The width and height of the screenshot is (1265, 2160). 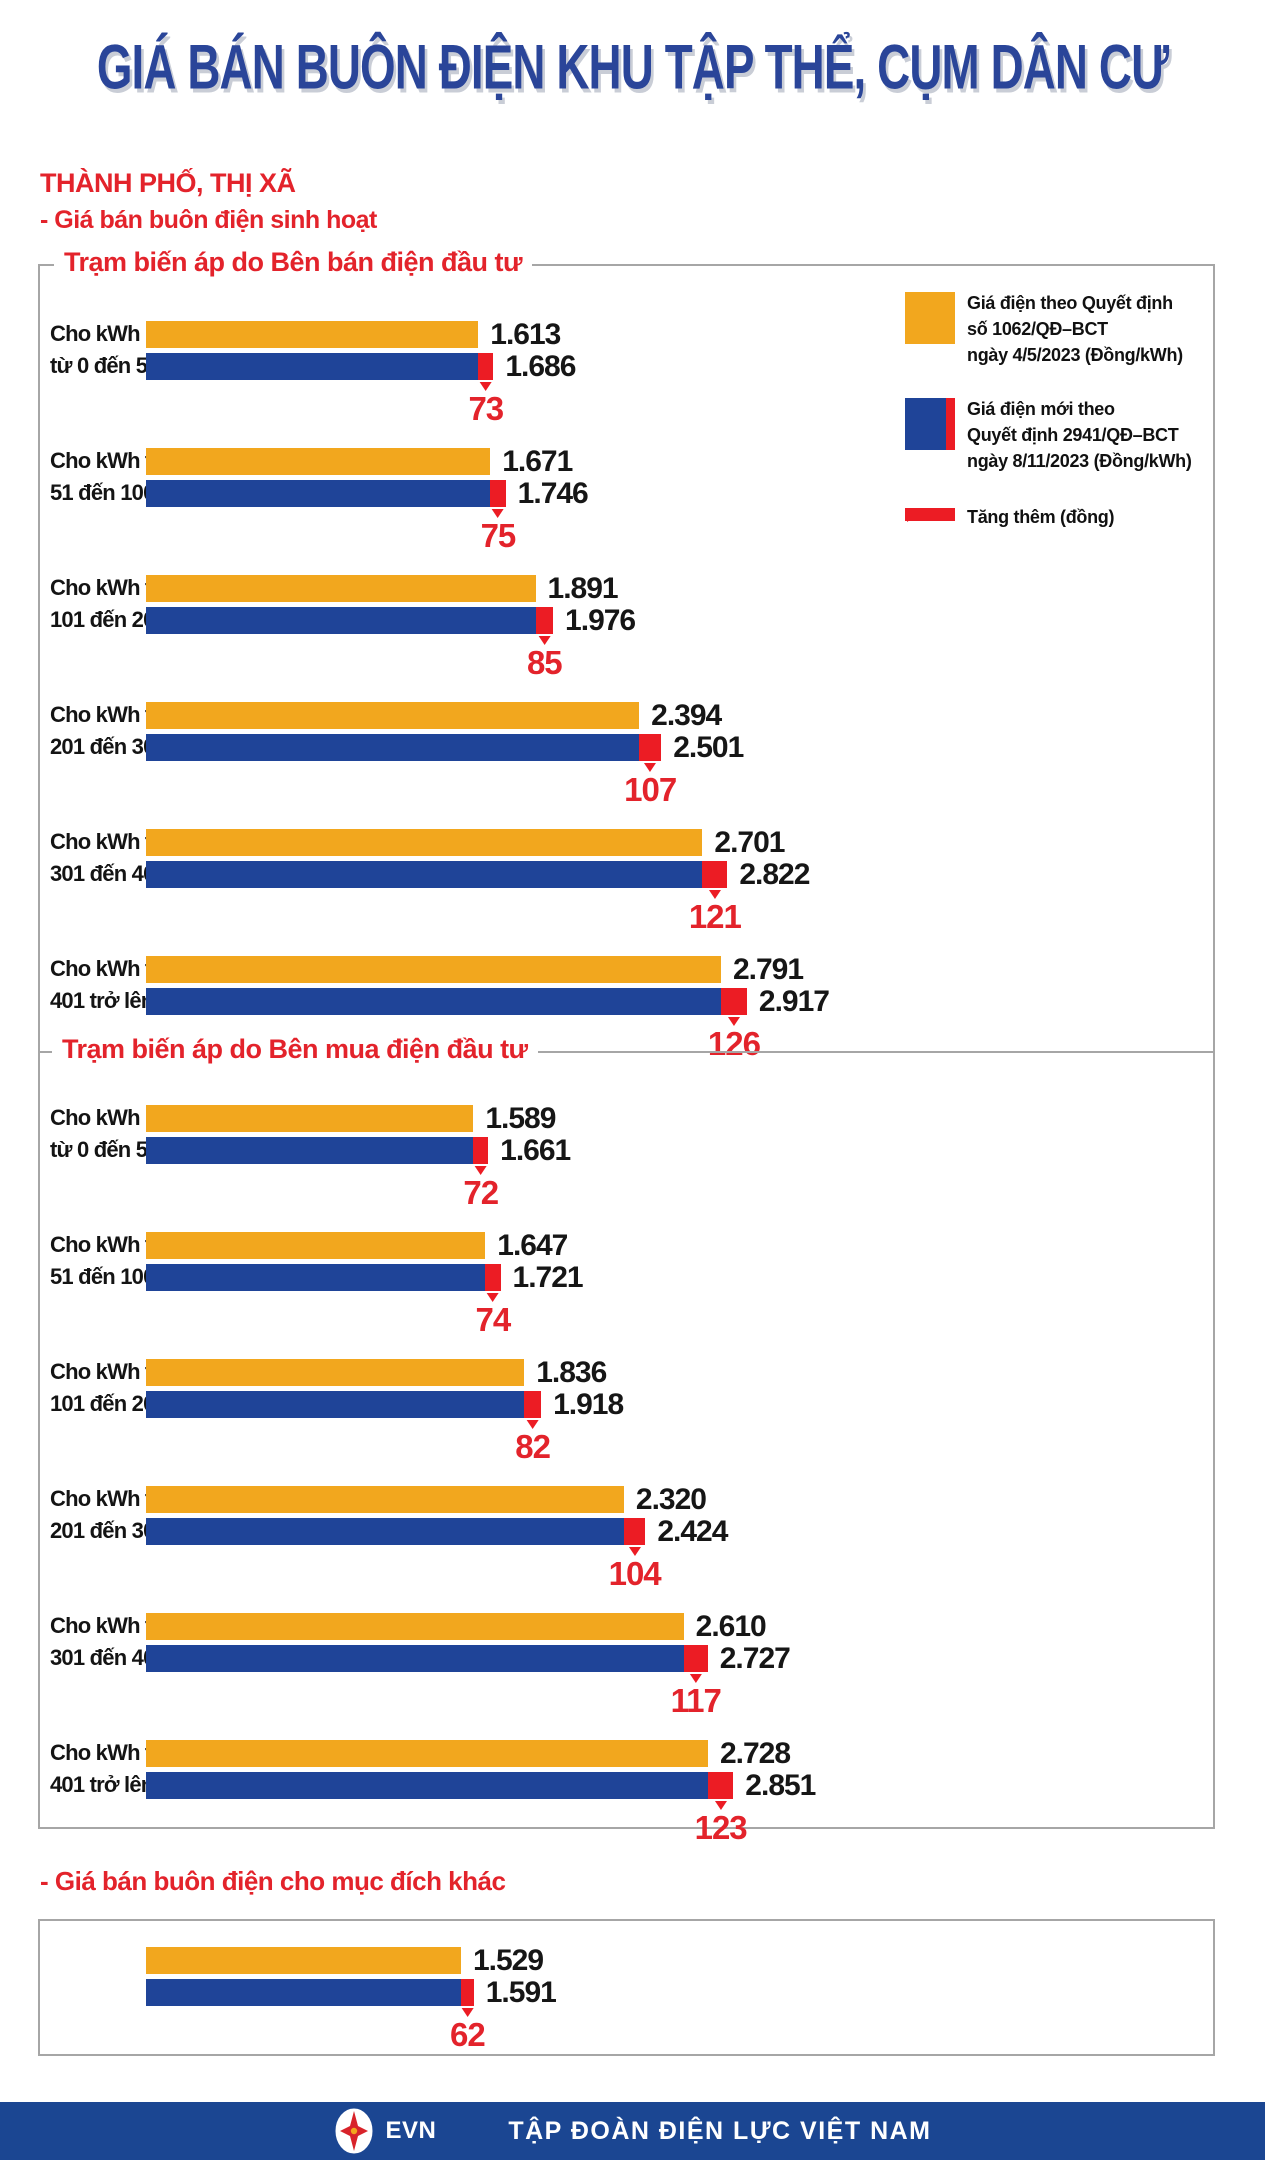 I want to click on increase-value: 62, so click(x=468, y=2034).